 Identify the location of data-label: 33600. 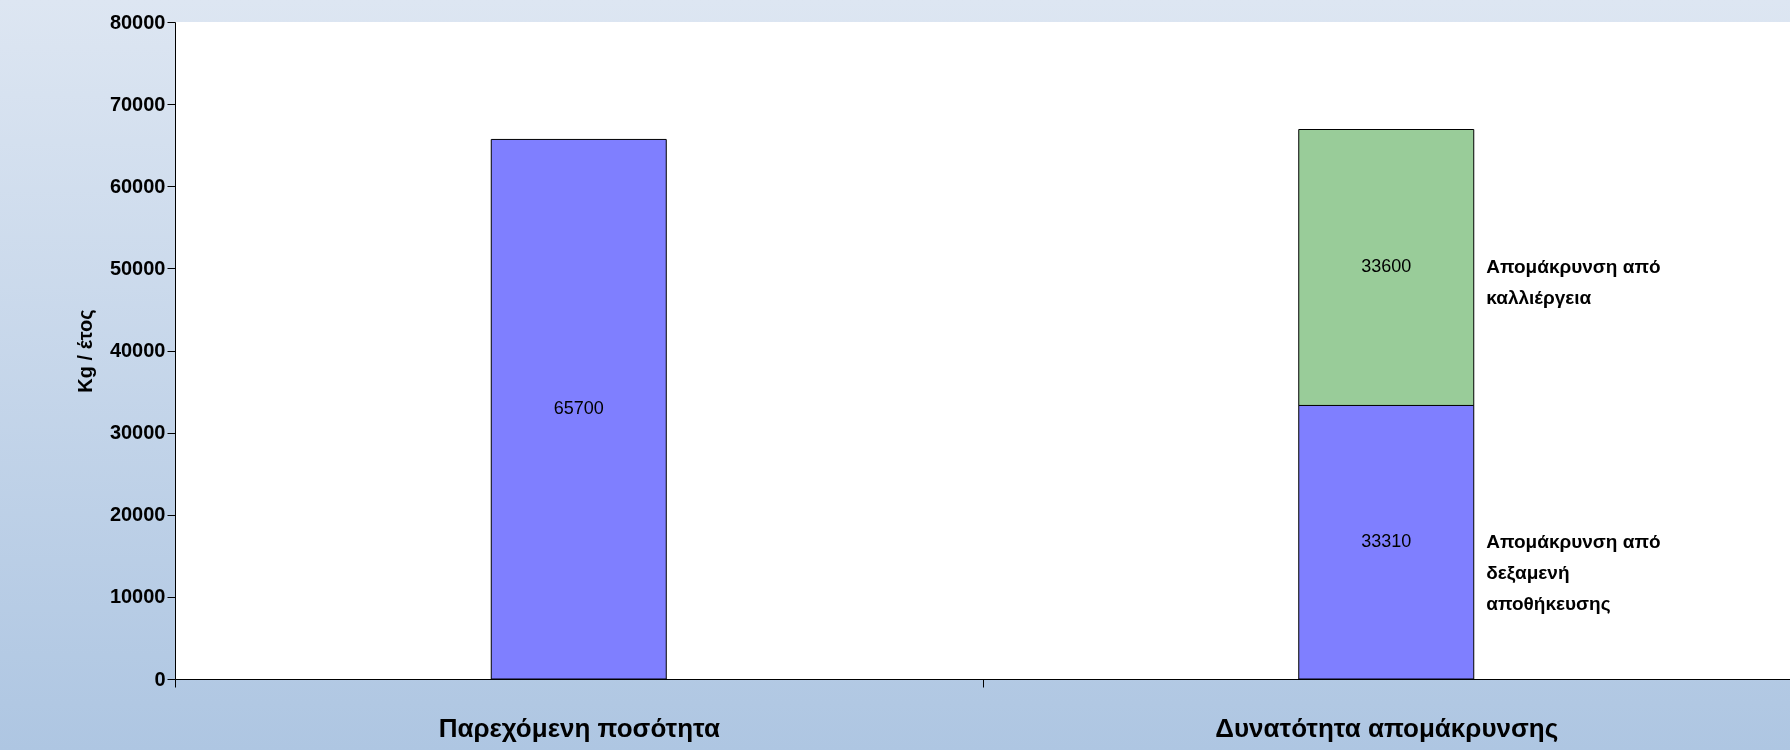
(1386, 266).